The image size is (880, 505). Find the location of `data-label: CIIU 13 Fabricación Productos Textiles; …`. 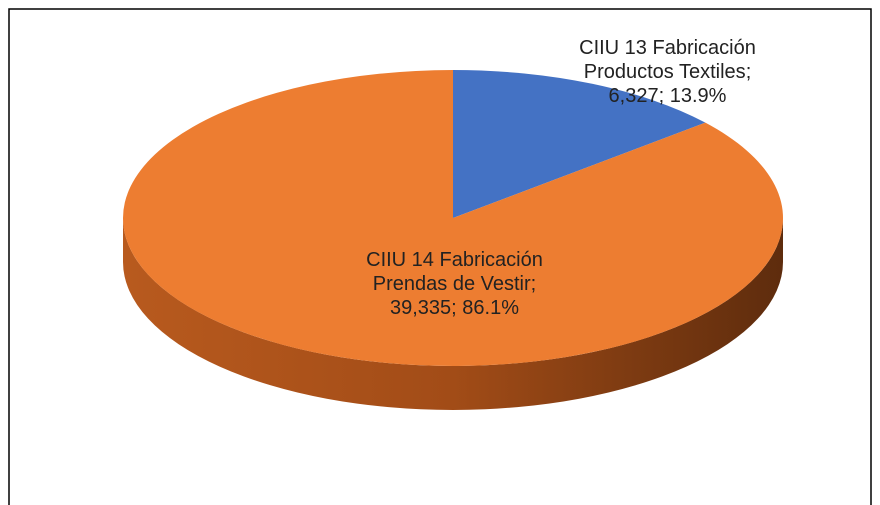

data-label: CIIU 13 Fabricación Productos Textiles; … is located at coordinates (667, 72).